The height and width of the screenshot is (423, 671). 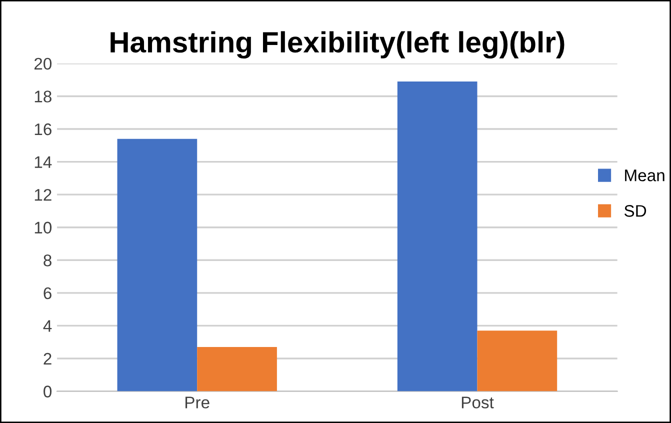 What do you see at coordinates (478, 402) in the screenshot?
I see `x-tick-label: Post` at bounding box center [478, 402].